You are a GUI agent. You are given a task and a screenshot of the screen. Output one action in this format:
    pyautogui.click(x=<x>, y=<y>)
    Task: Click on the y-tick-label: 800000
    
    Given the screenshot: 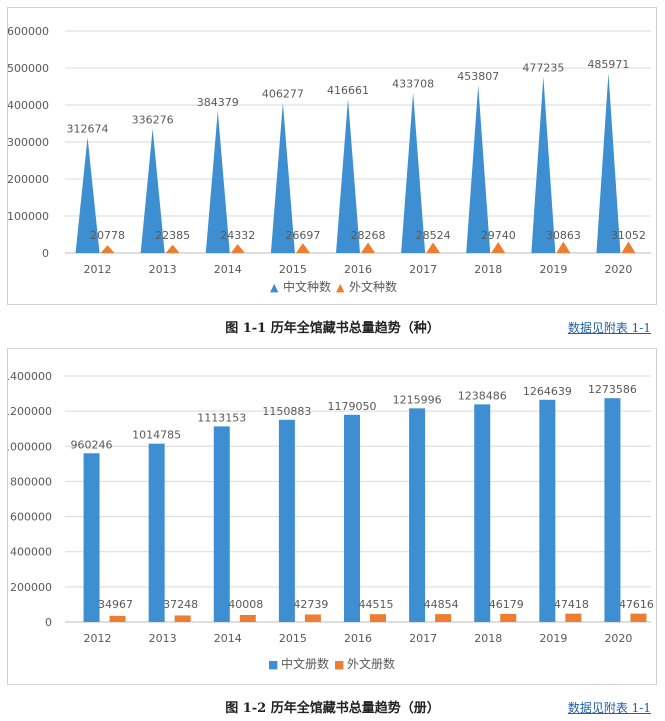 What is the action you would take?
    pyautogui.click(x=31, y=481)
    